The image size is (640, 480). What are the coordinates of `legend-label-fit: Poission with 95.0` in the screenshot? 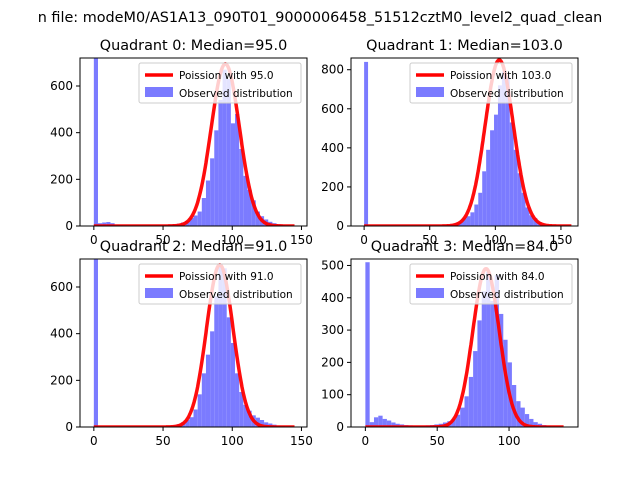 It's located at (226, 76).